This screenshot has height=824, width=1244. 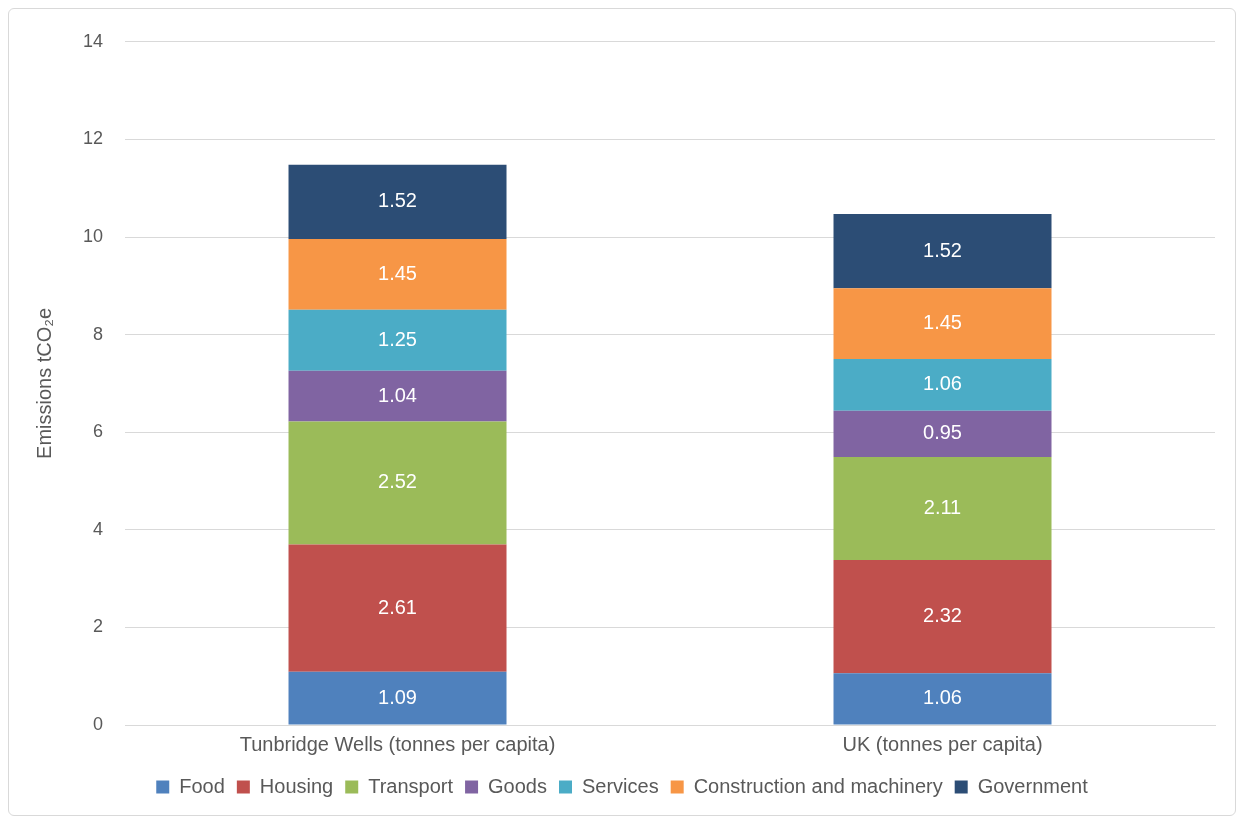 What do you see at coordinates (93, 138) in the screenshot?
I see `y-tick-label: 12` at bounding box center [93, 138].